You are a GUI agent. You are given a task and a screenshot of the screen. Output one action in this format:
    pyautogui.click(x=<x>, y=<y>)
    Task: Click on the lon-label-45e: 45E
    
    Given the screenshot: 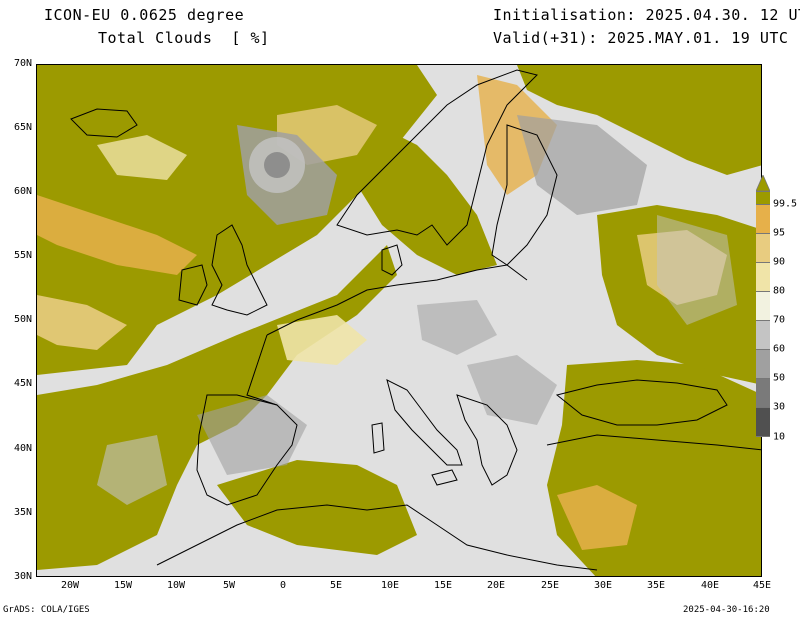 What is the action you would take?
    pyautogui.click(x=762, y=585)
    